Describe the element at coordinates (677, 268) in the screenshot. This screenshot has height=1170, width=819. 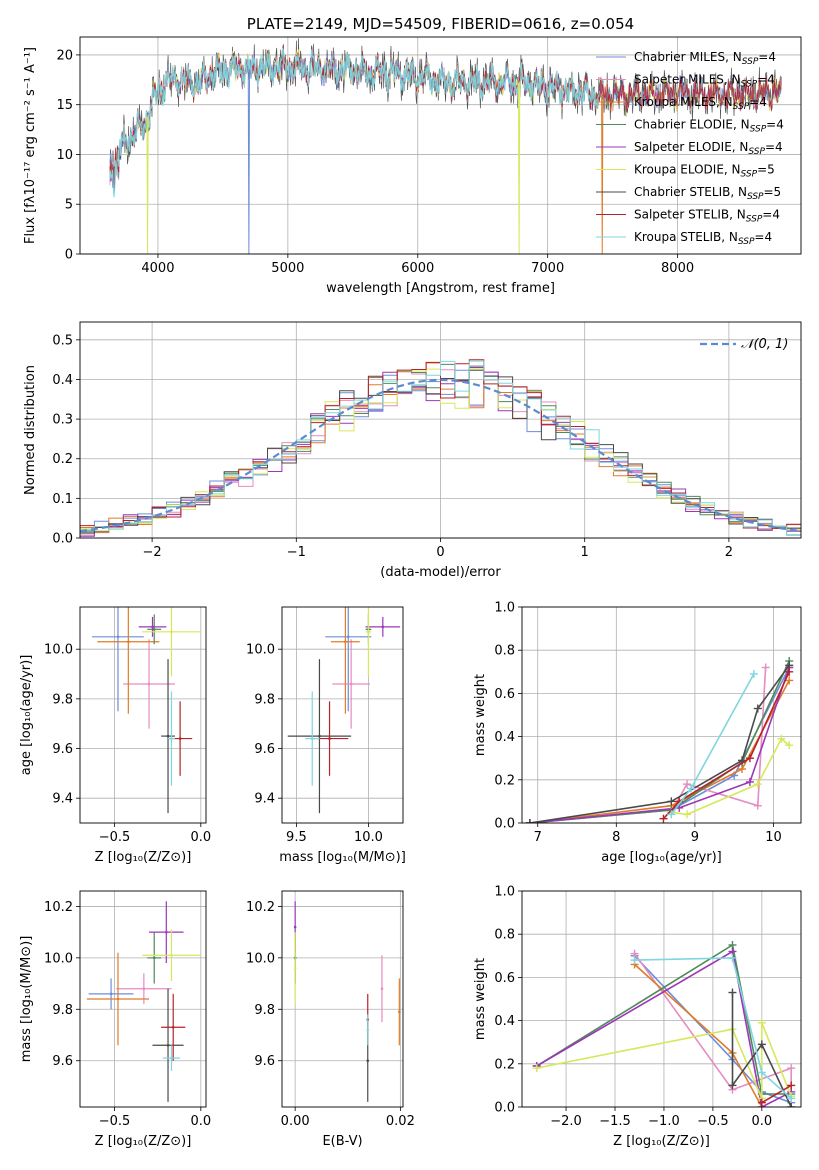
I see `x-tick-label: 8000` at that location.